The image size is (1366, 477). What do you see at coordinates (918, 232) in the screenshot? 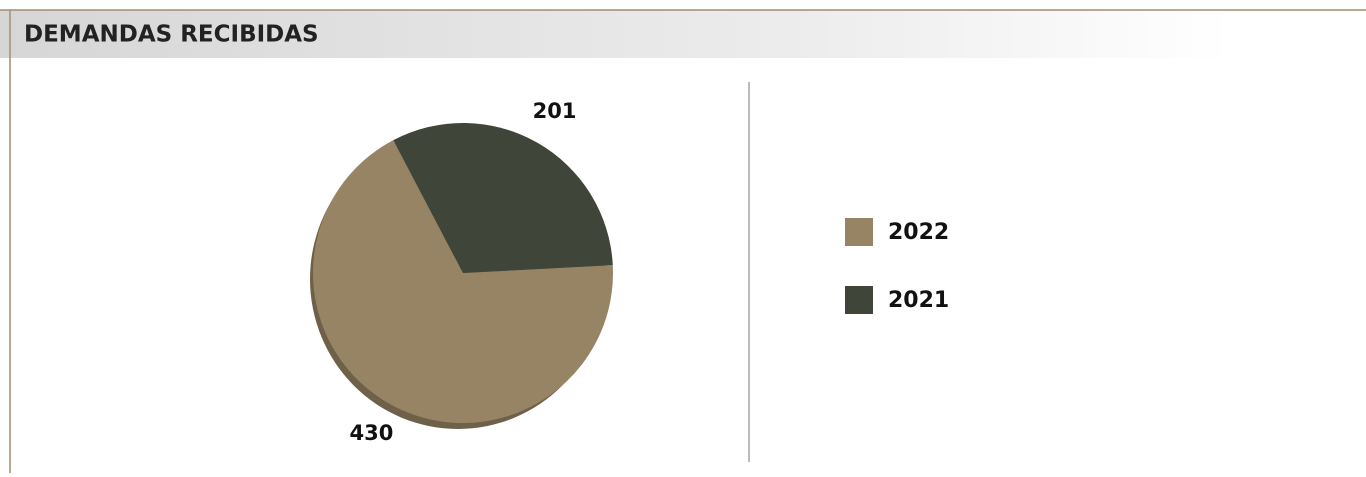
I see `legend-label: 2022` at bounding box center [918, 232].